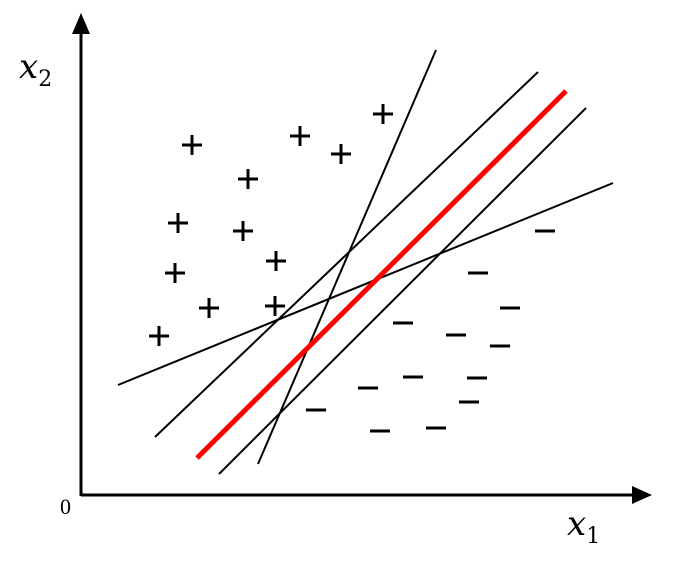 The width and height of the screenshot is (687, 563). What do you see at coordinates (583, 526) in the screenshot?
I see `x-axis-label: x1` at bounding box center [583, 526].